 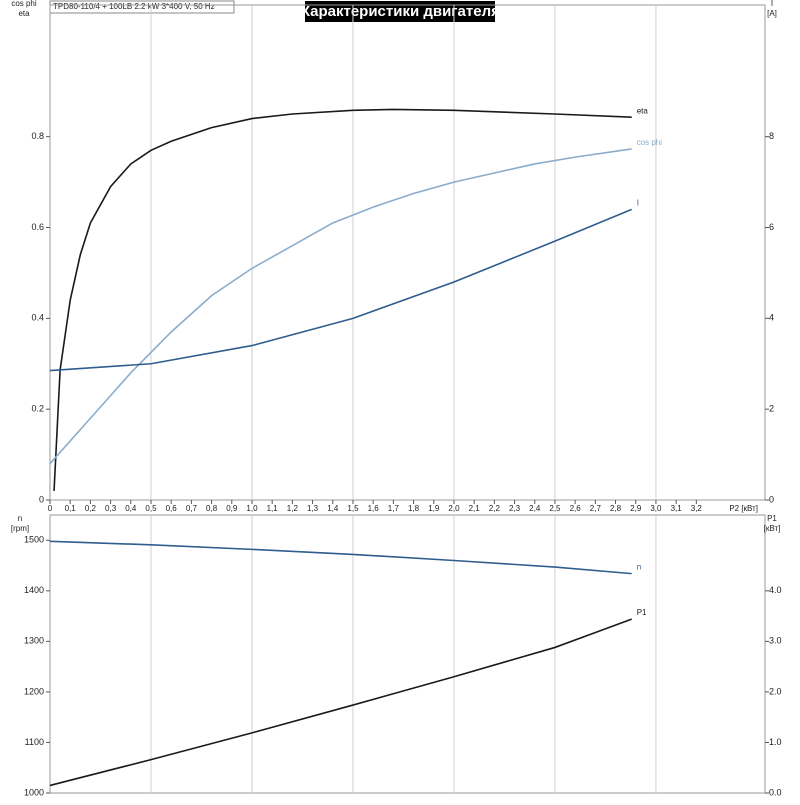 I want to click on x-tick-label: 3,1, so click(x=677, y=508).